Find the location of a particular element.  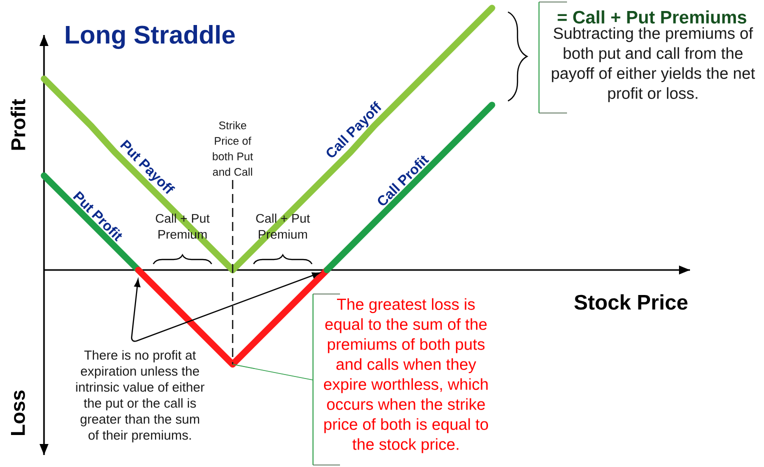

text: = Call + Put Premiums is located at coordinates (652, 17).